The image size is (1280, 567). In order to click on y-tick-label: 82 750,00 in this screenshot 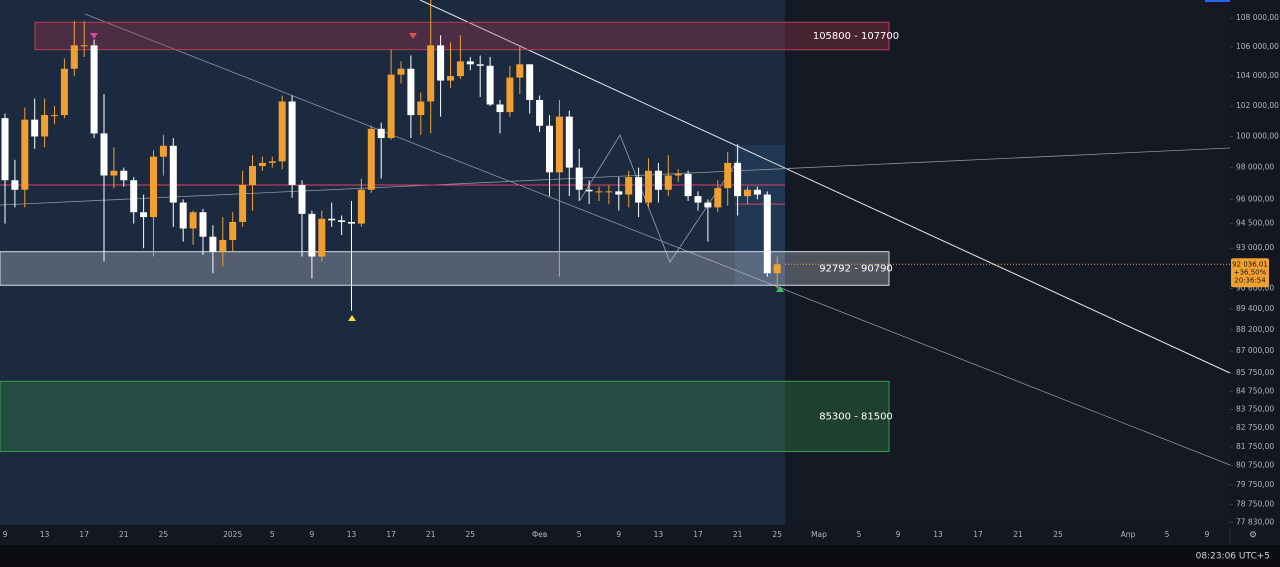, I will do `click(1255, 427)`.